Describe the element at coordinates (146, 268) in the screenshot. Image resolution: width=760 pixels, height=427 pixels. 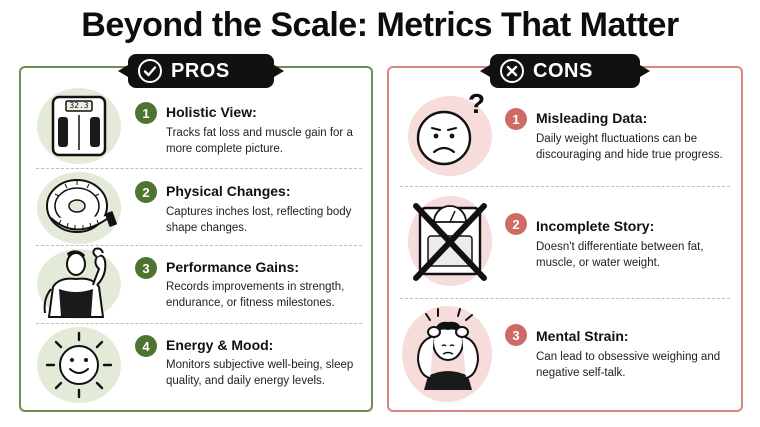
I see `pros-item-number: 3` at that location.